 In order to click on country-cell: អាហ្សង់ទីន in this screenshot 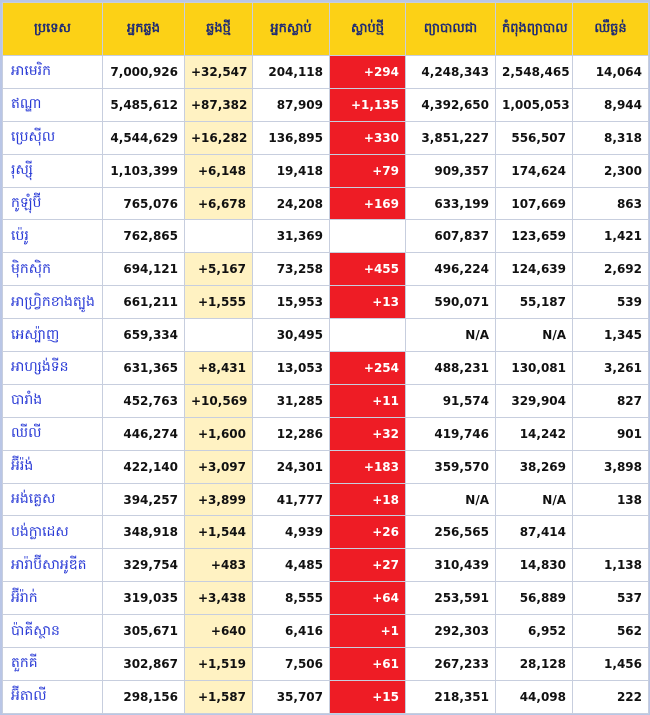, I will do `click(52, 368)`.